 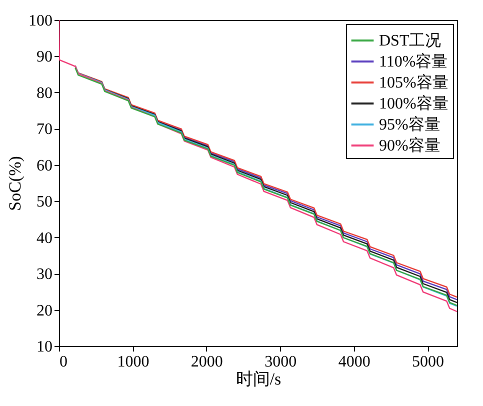 I want to click on legend-label: 105%容量, so click(x=413, y=83).